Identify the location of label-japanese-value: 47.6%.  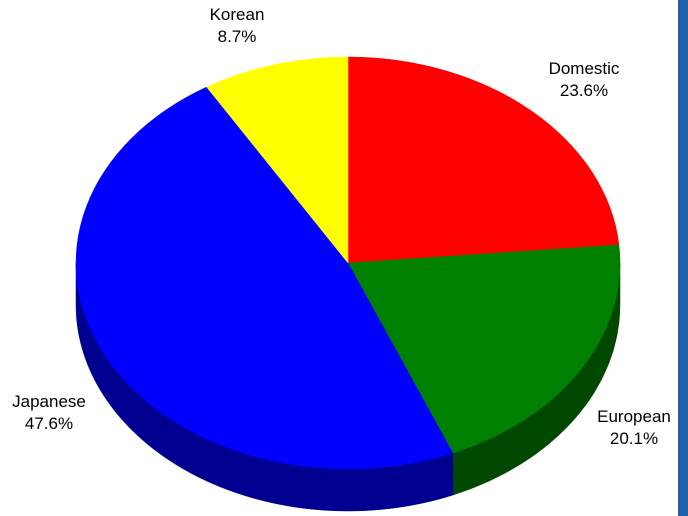
(49, 423).